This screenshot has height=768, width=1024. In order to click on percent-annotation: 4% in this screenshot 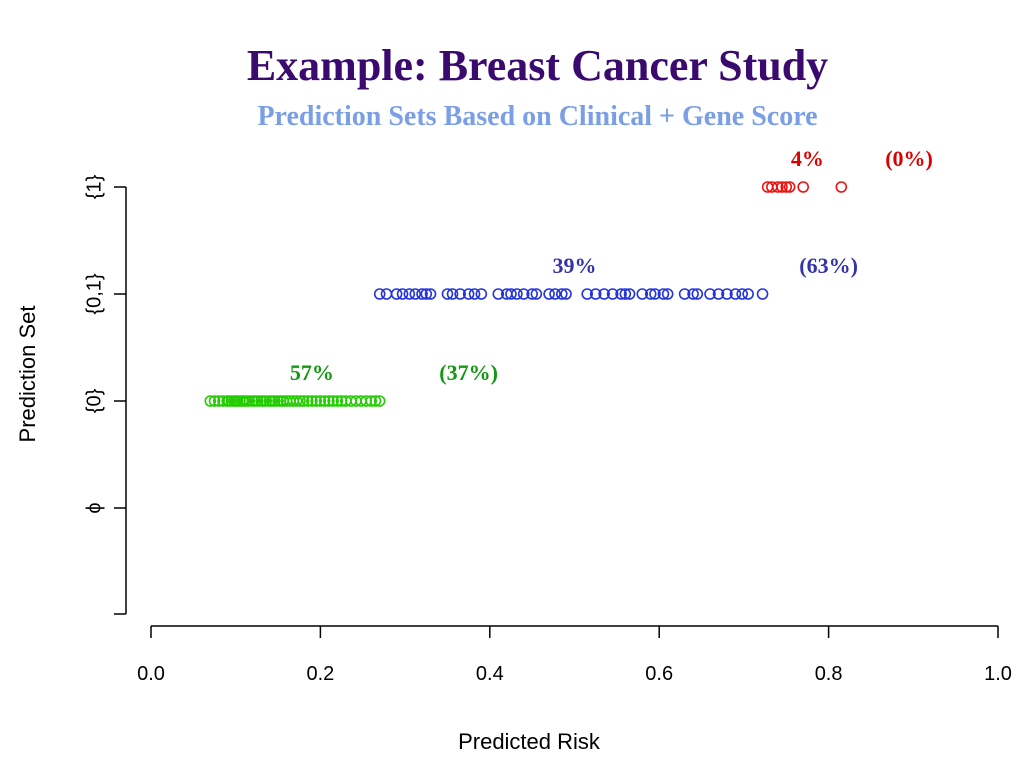, I will do `click(807, 158)`.